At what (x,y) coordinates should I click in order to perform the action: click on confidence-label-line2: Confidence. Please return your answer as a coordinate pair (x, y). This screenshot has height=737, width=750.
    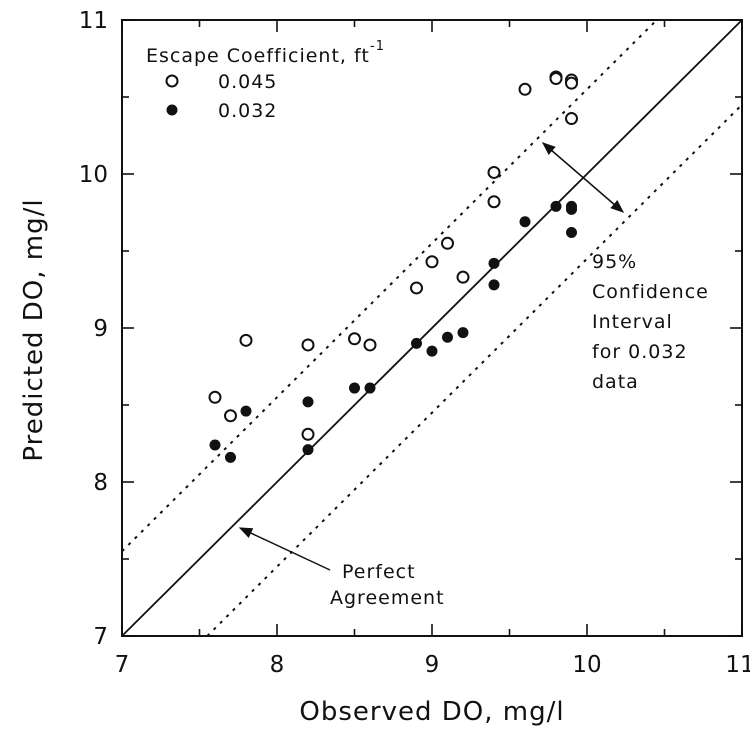
    Looking at the image, I should click on (650, 292).